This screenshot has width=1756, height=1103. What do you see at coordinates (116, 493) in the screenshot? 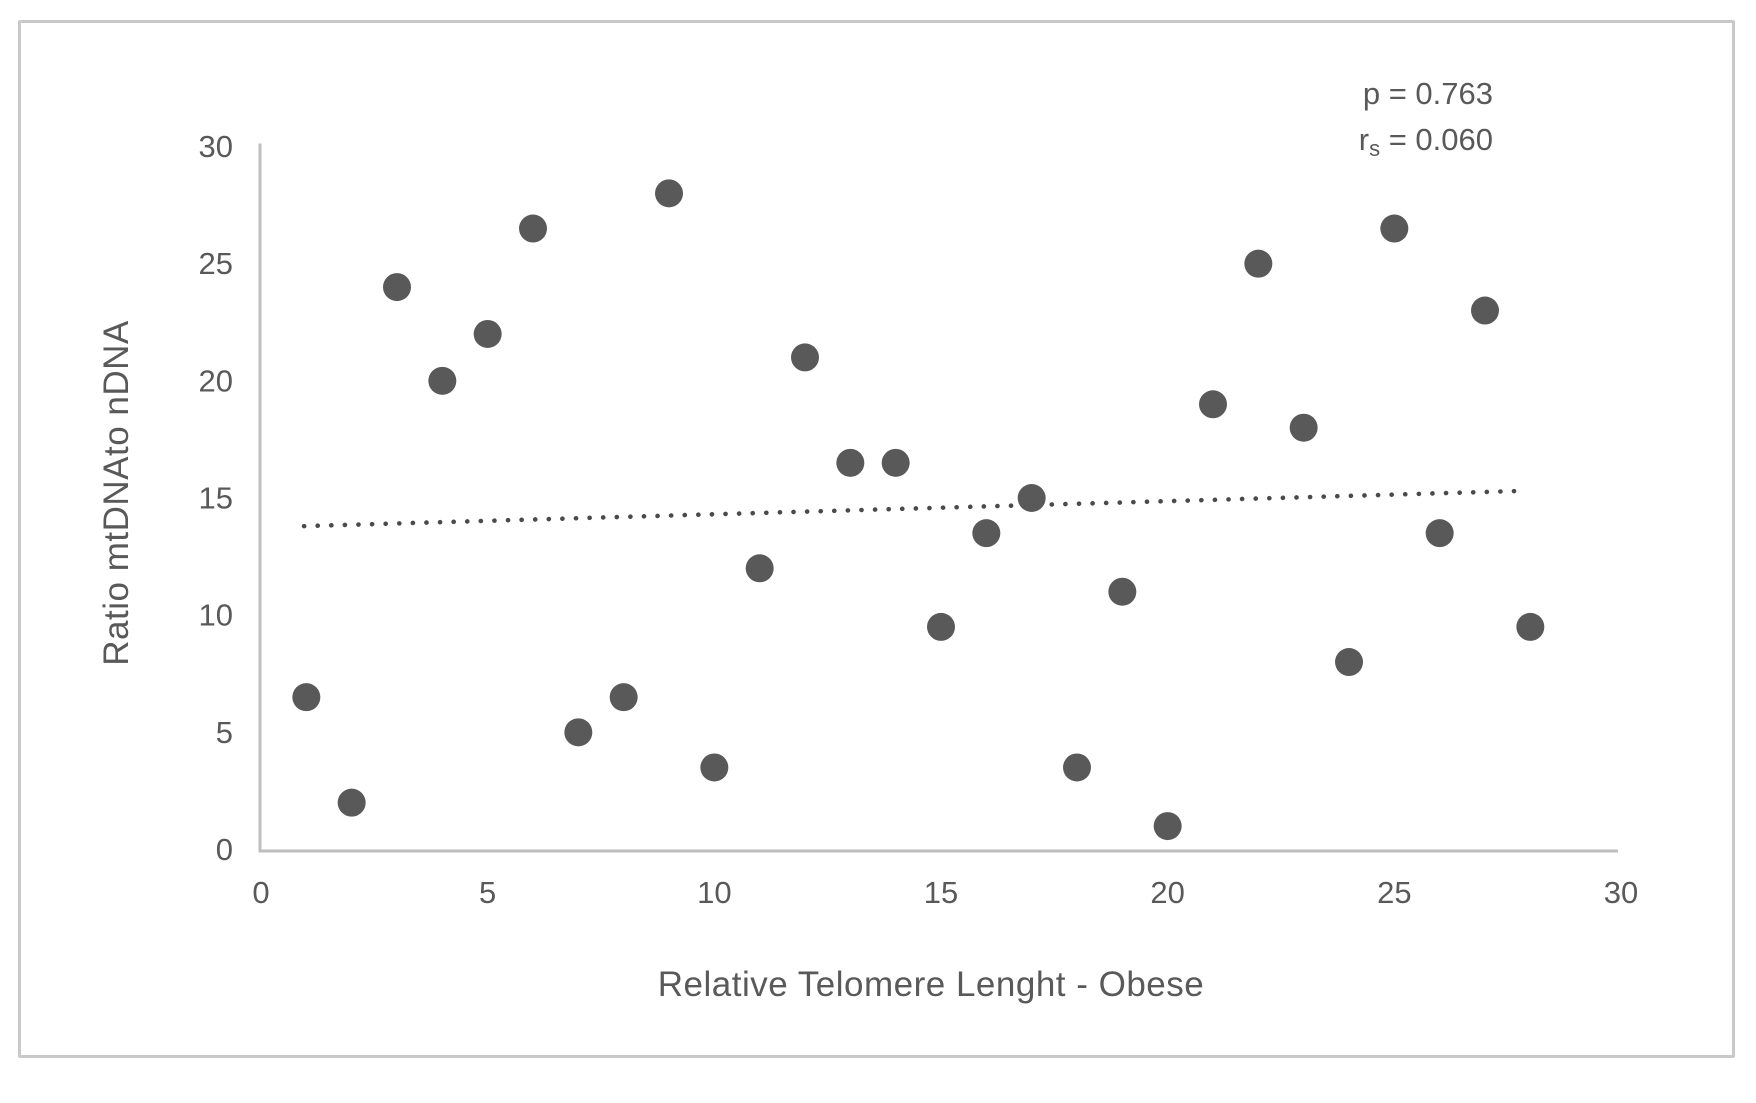
I see `y-axis-title: Ratio mtDNAto nDNA` at bounding box center [116, 493].